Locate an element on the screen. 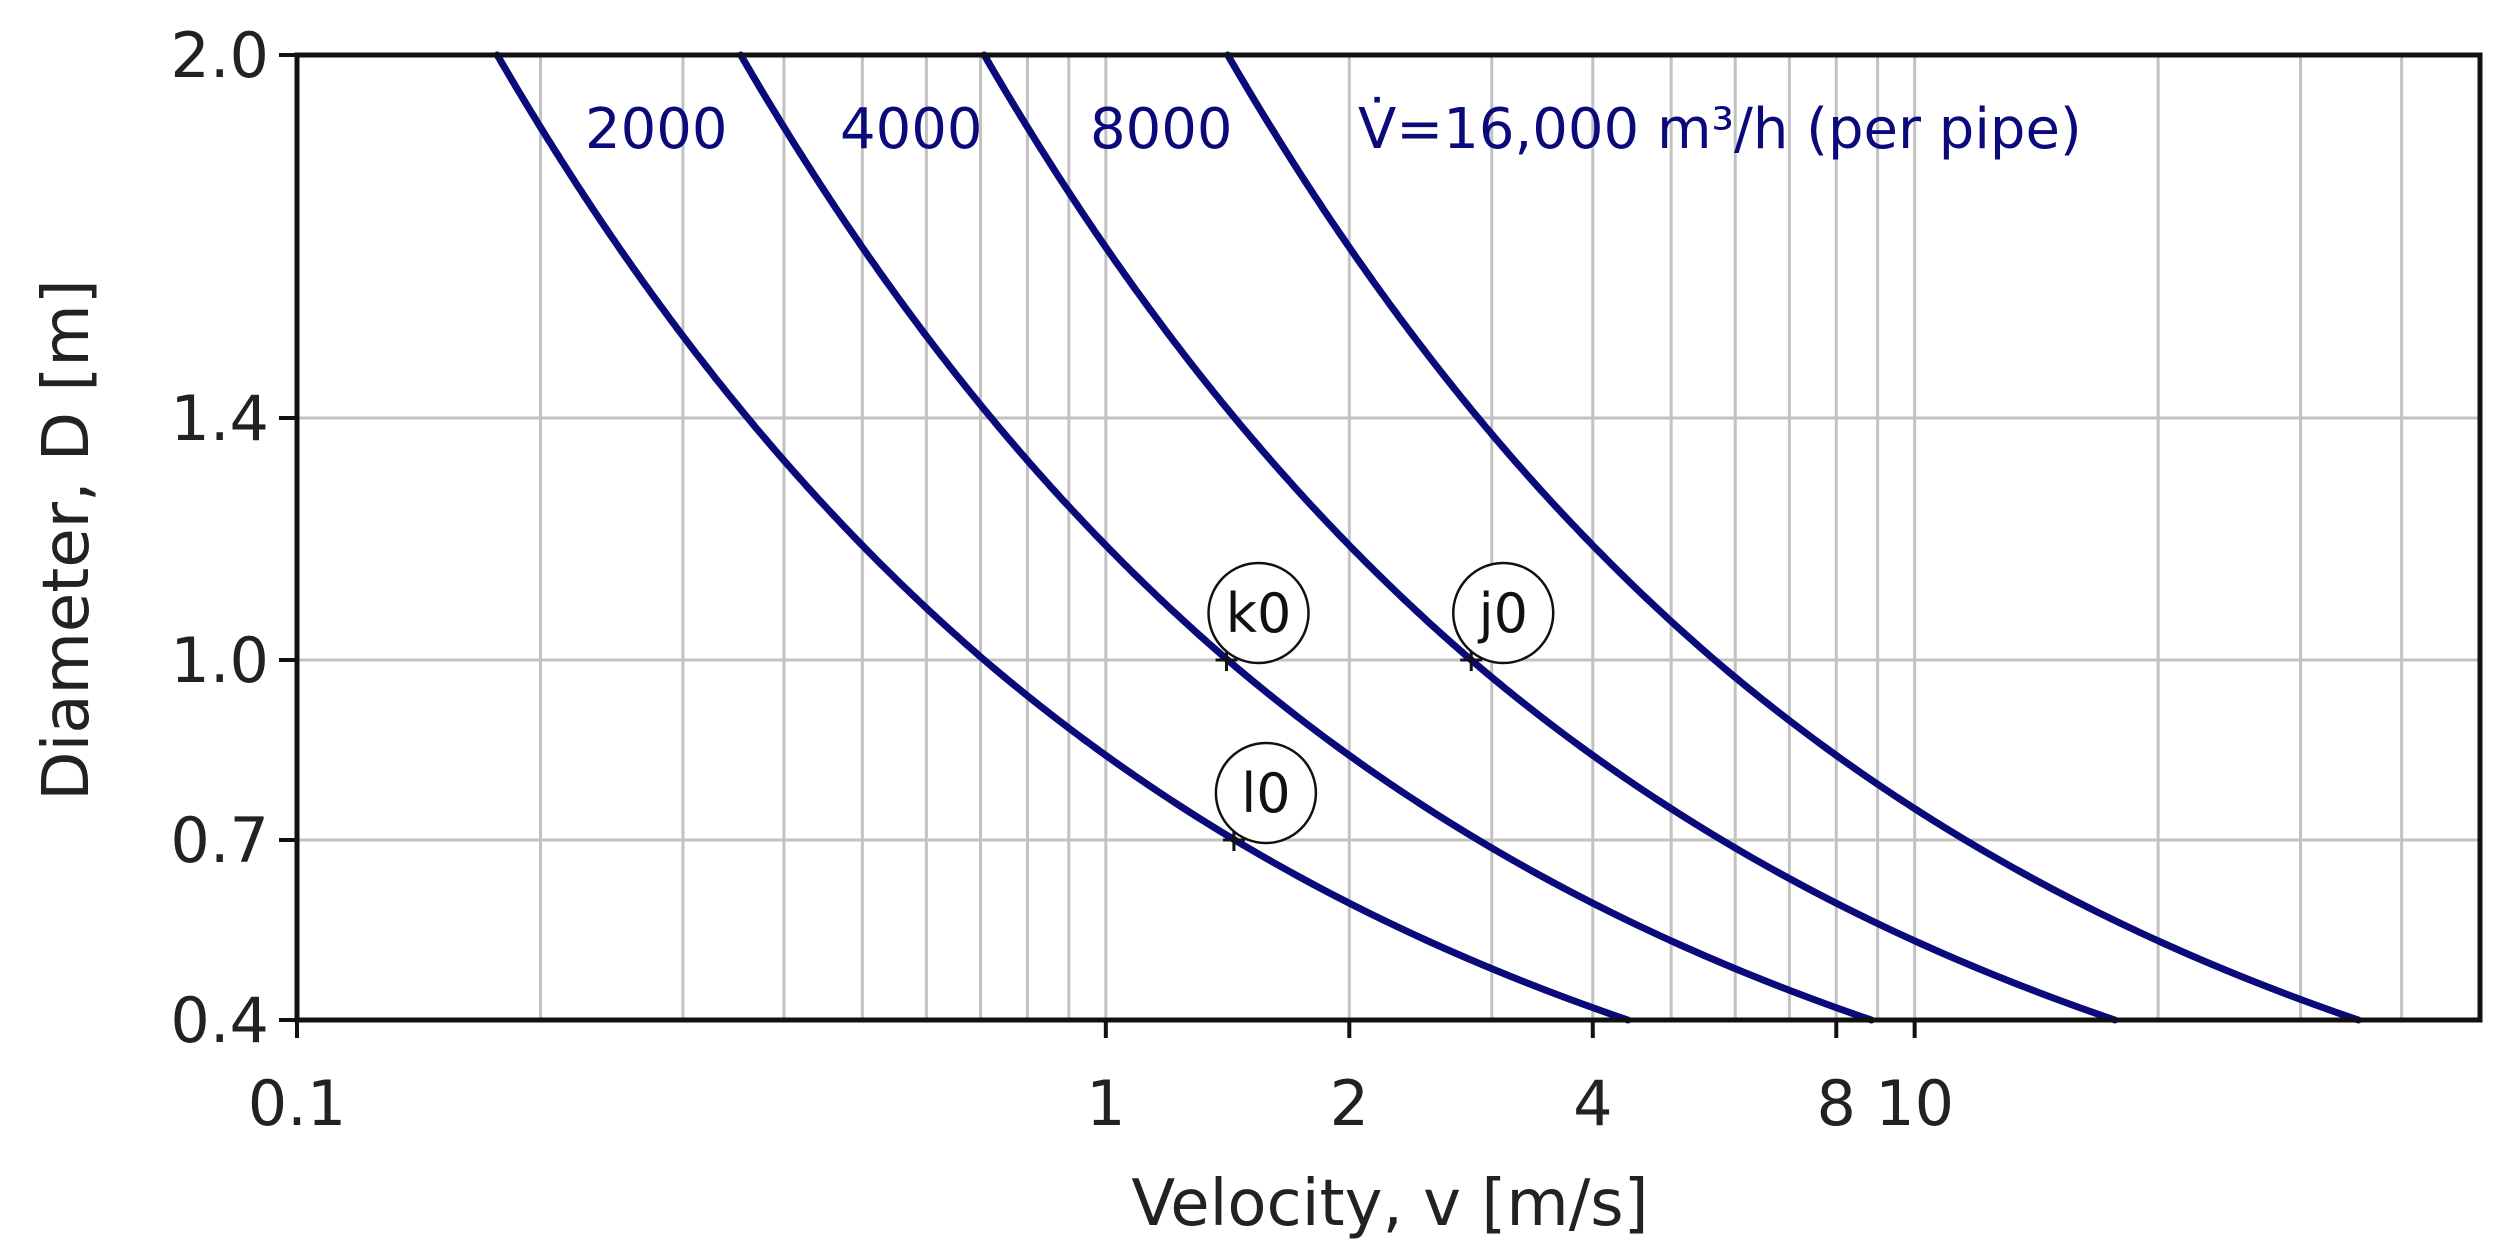 The image size is (2506, 1256). x-tick-label: 4 is located at coordinates (1592, 1103).